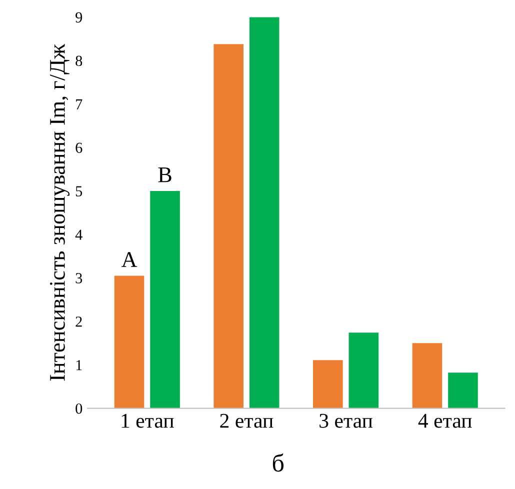 The image size is (515, 489). Describe the element at coordinates (79, 191) in the screenshot. I see `y-tick-label: 5` at that location.